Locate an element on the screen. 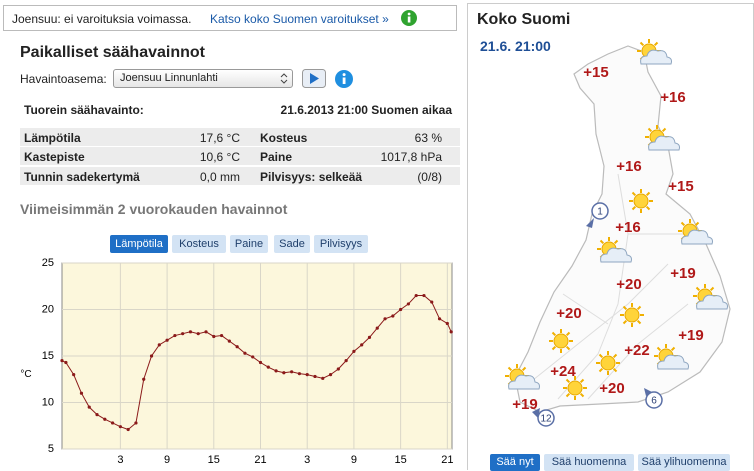 The image size is (754, 471). table-cell: (0/8) is located at coordinates (429, 177).